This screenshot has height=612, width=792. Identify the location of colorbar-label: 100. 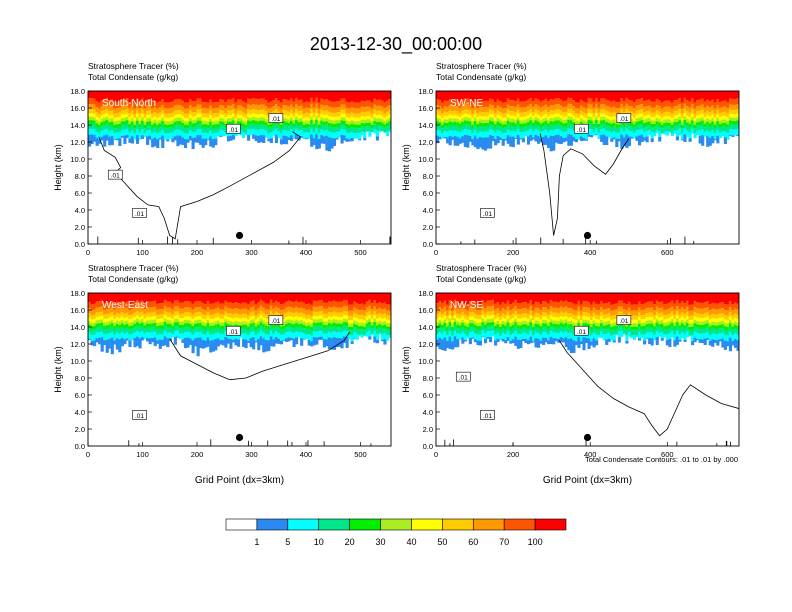
(535, 542).